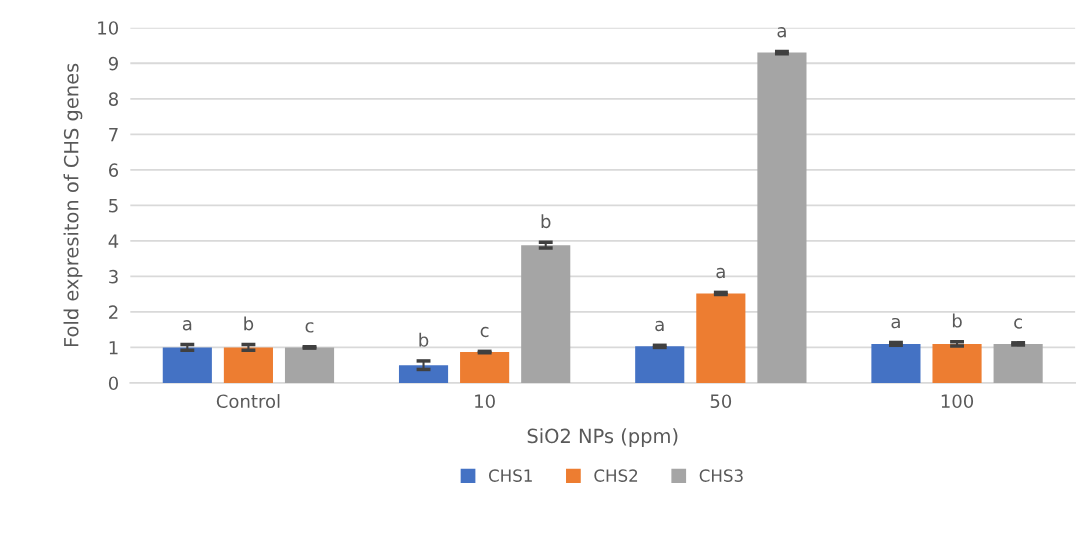 Image resolution: width=1086 pixels, height=555 pixels. Describe the element at coordinates (510, 475) in the screenshot. I see `legend-label: CHS1` at that location.